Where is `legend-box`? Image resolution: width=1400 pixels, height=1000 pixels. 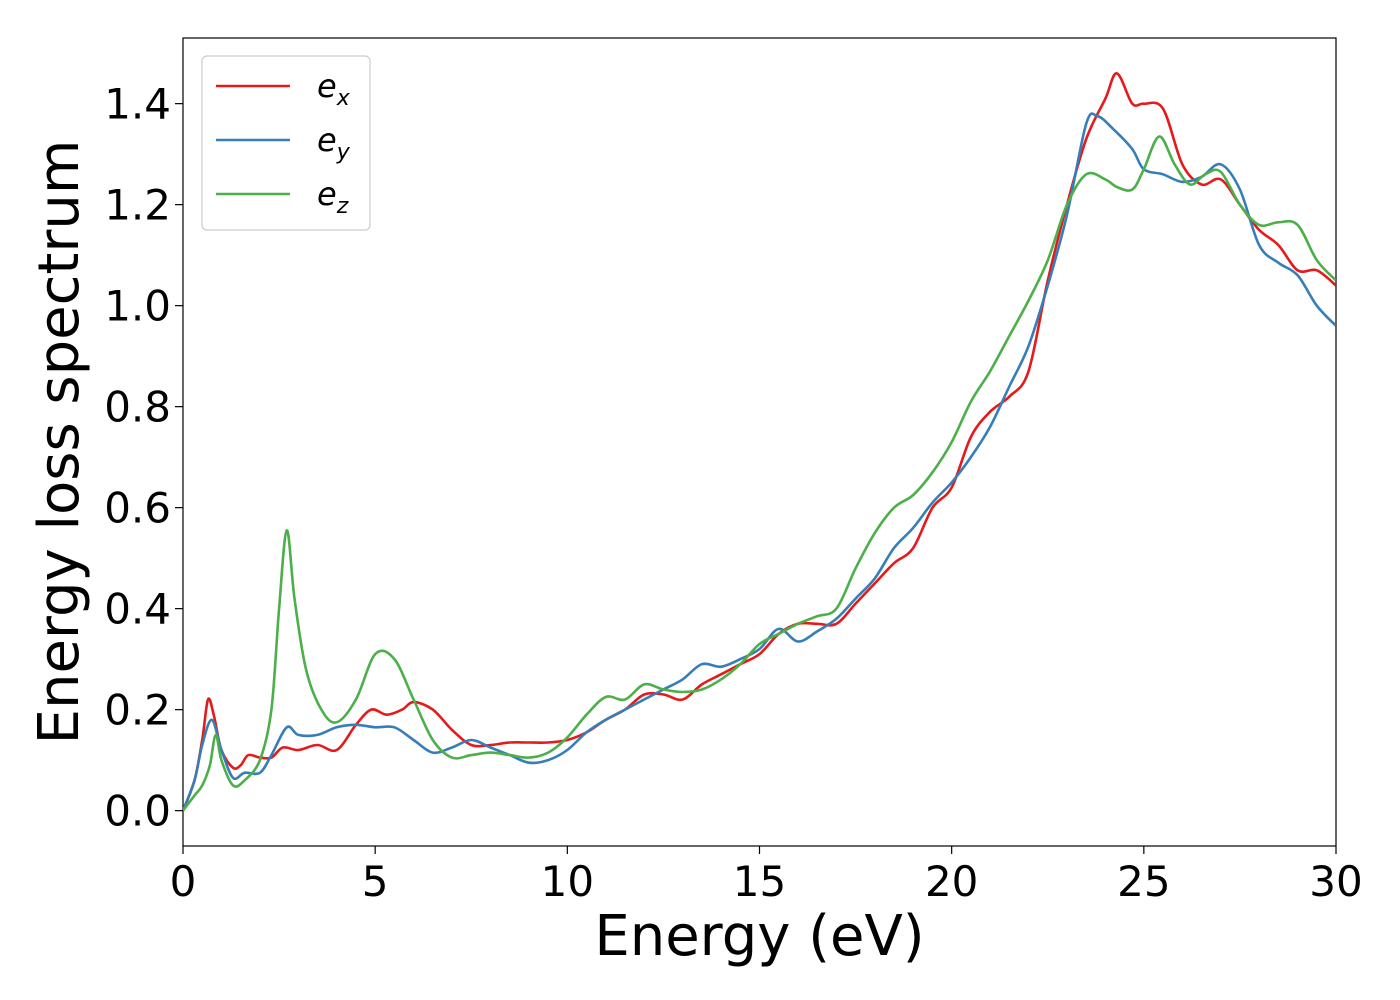 legend-box is located at coordinates (286, 143).